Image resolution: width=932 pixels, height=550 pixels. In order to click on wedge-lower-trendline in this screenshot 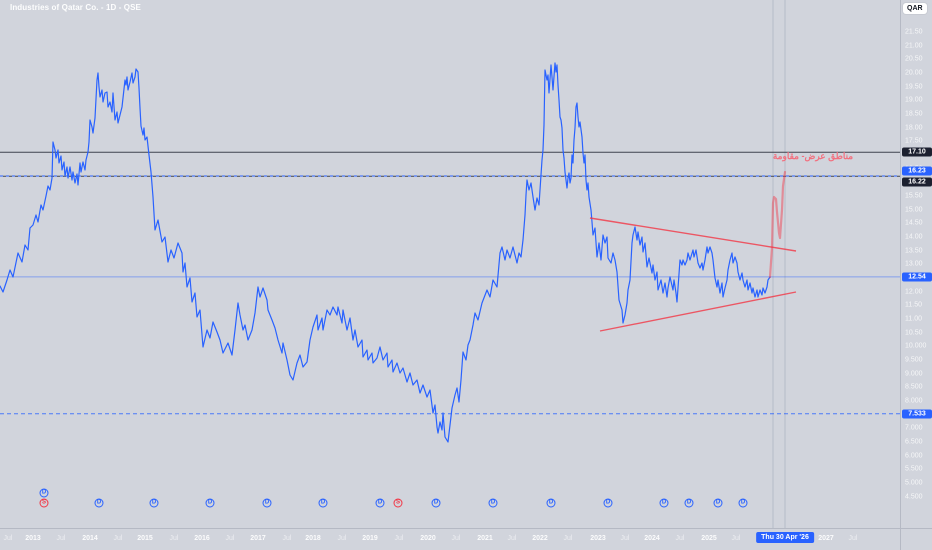, I will do `click(698, 311)`.